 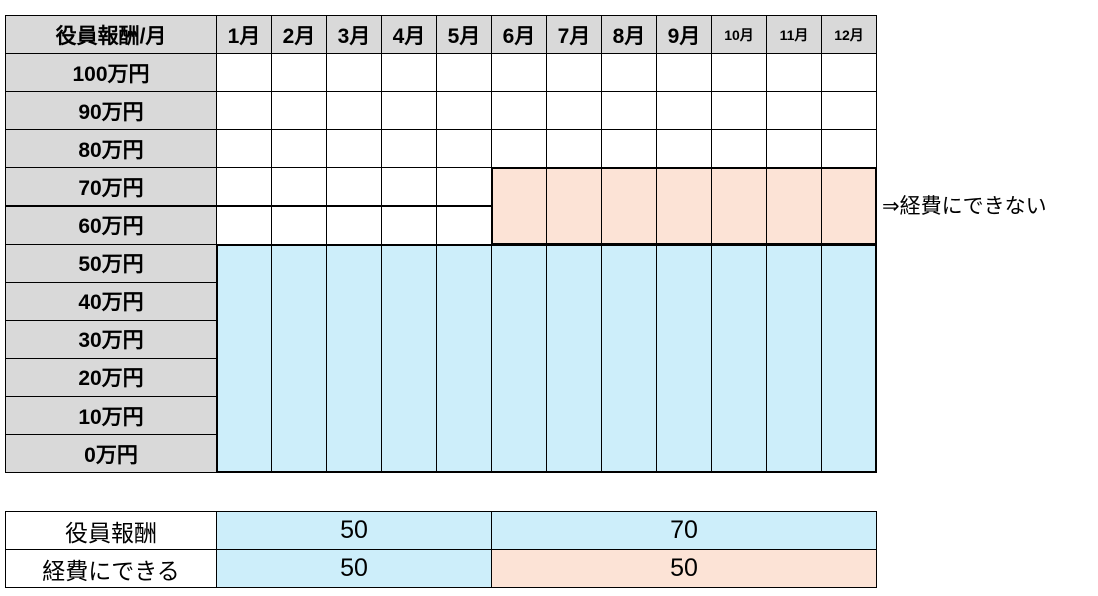 What do you see at coordinates (111, 263) in the screenshot?
I see `row-label: 50万円` at bounding box center [111, 263].